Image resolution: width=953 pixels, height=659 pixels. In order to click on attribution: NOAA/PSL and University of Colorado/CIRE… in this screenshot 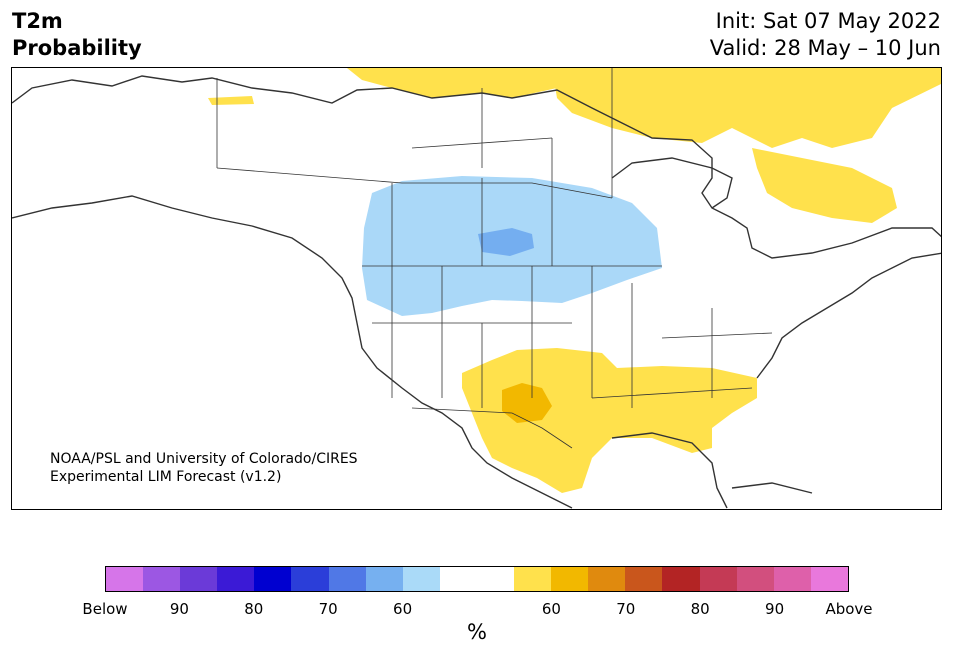, I will do `click(204, 468)`.